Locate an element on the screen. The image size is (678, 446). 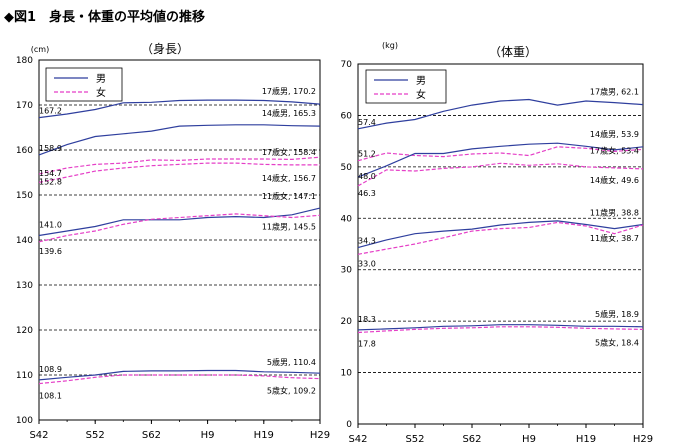
y-tick-label: 70 is located at coordinates (347, 65).